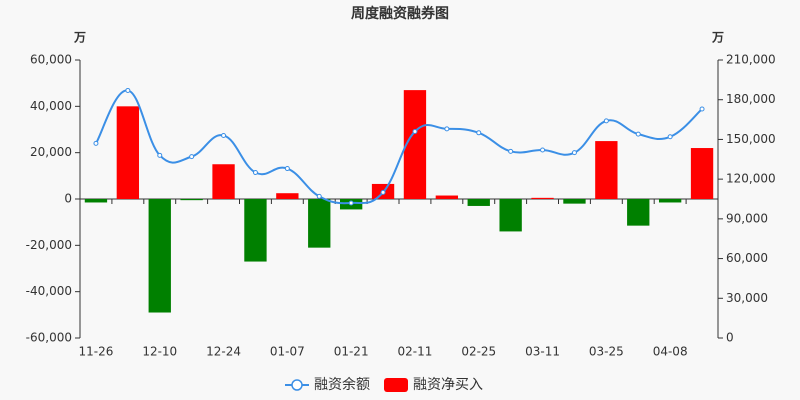 The width and height of the screenshot is (800, 400). I want to click on y-tick-label: 20,000, so click(51, 152).